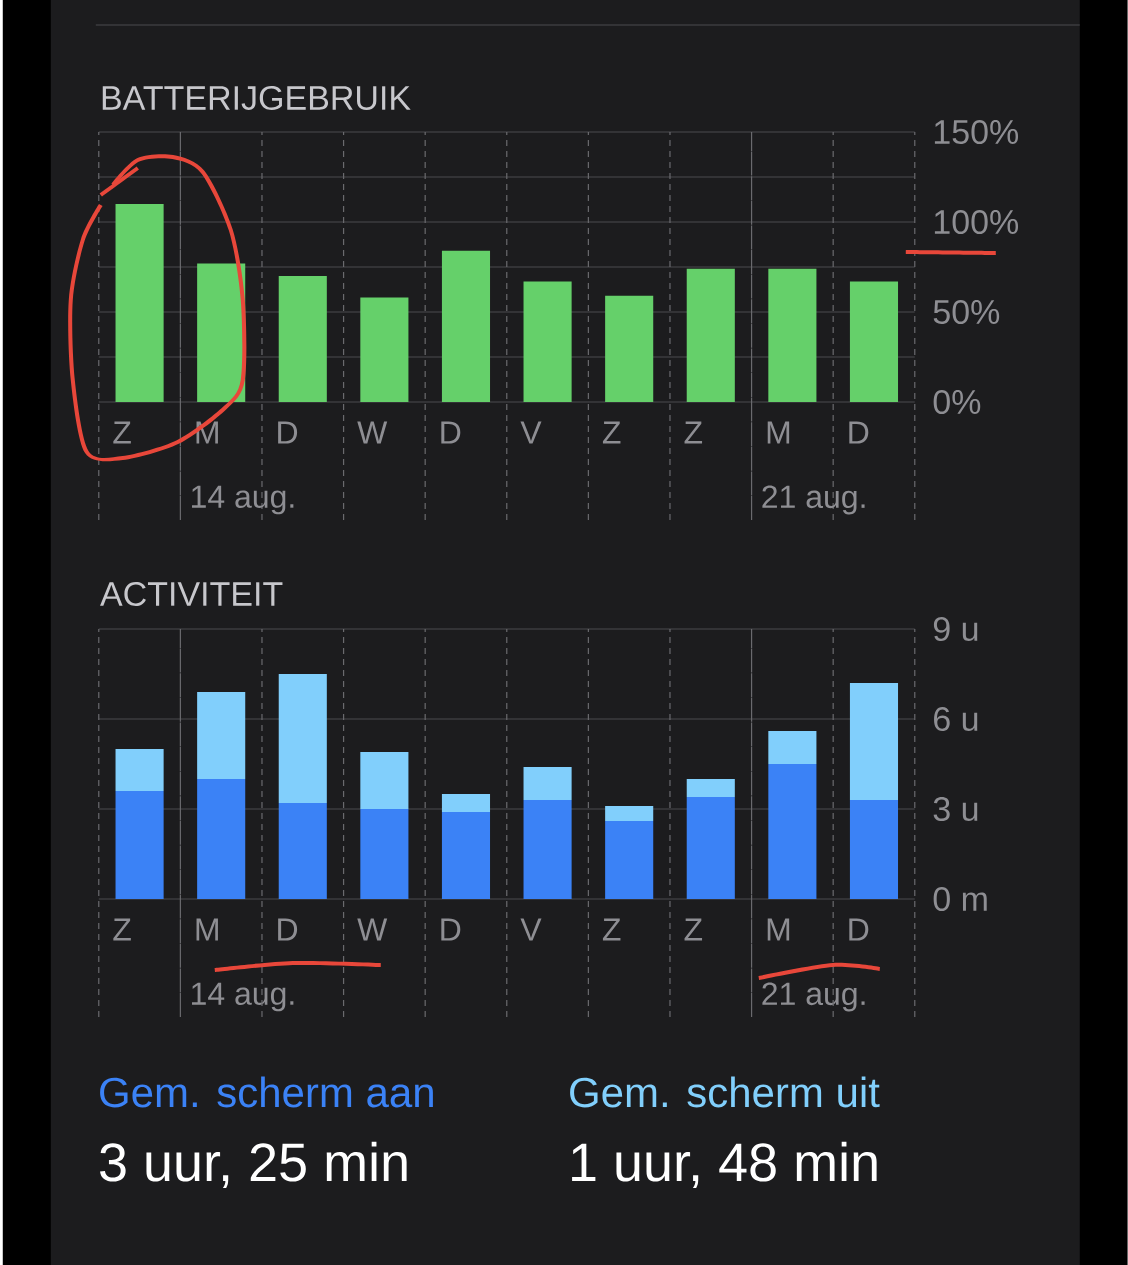 The image size is (1128, 1265). Describe the element at coordinates (977, 132) in the screenshot. I see `y-tick-label: 150%` at that location.